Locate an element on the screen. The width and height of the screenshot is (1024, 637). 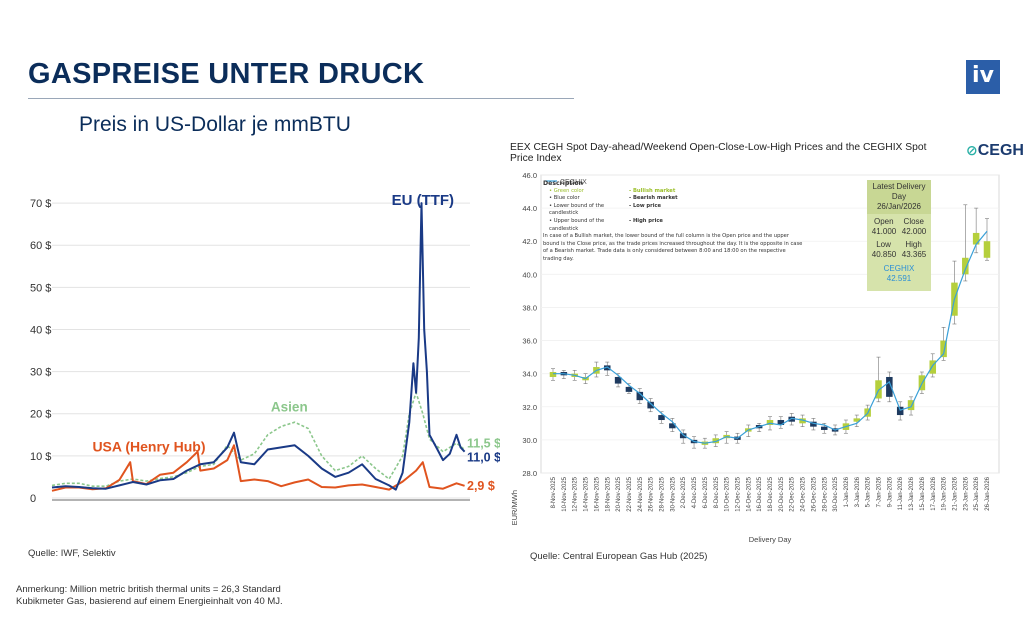
low-label: Low is located at coordinates (883, 244).